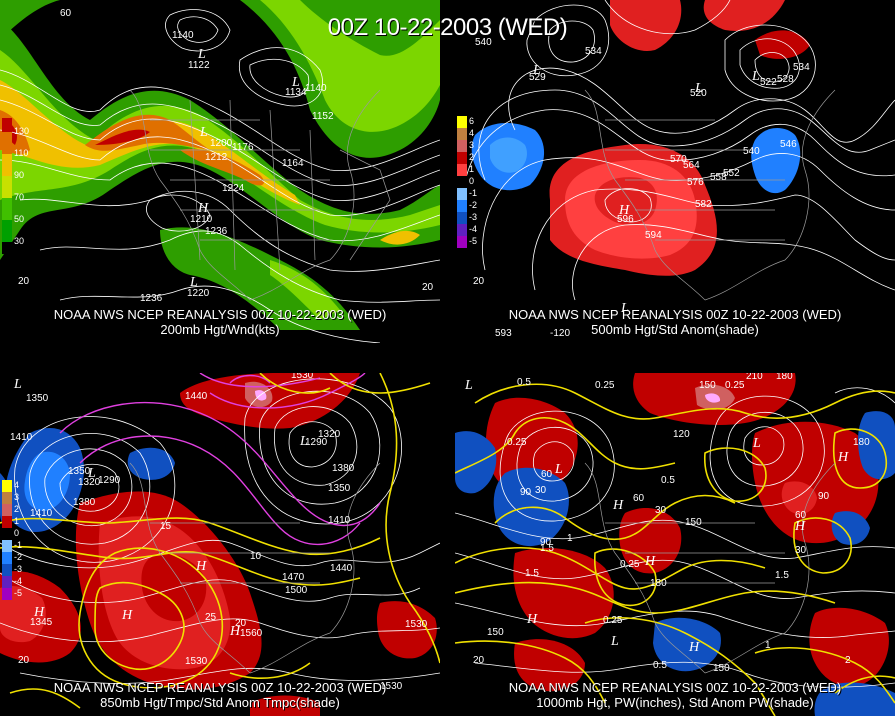  I want to click on legend-850mb: 4 3 2 1 0 -1 -2 -3 -4 -5, so click(12, 540).